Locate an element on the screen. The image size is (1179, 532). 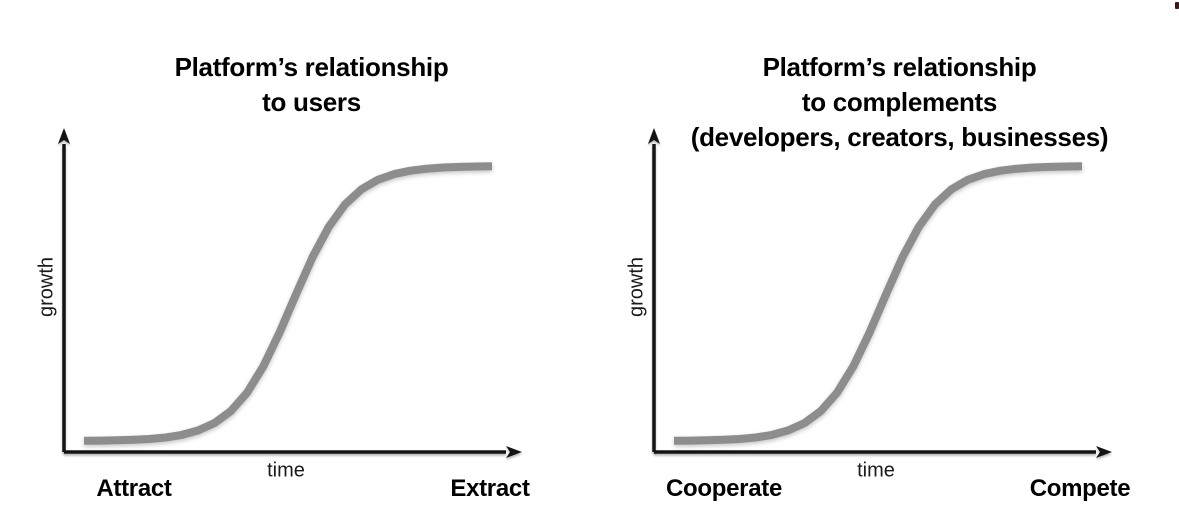
x-end-annotation: Compete is located at coordinates (1080, 488).